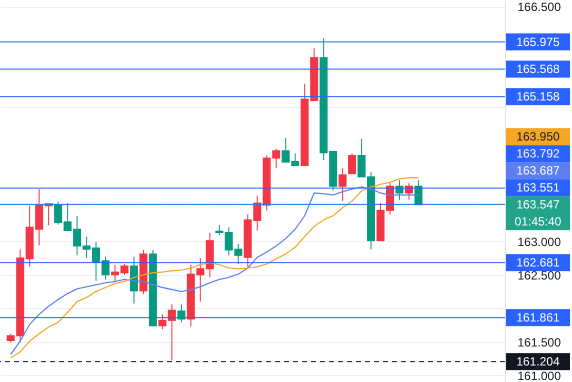 Image resolution: width=572 pixels, height=382 pixels. Describe the element at coordinates (540, 375) in the screenshot. I see `y-tick-label: 161.000` at that location.